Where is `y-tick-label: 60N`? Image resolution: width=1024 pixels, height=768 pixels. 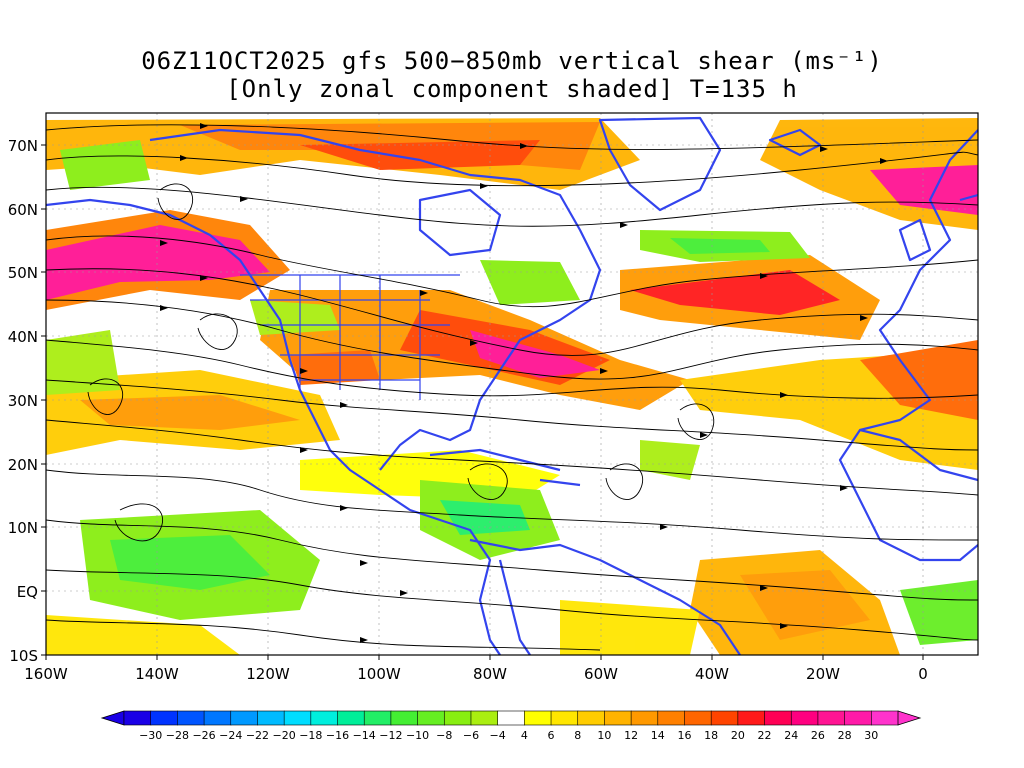
y-tick-label: 60N is located at coordinates (23, 210).